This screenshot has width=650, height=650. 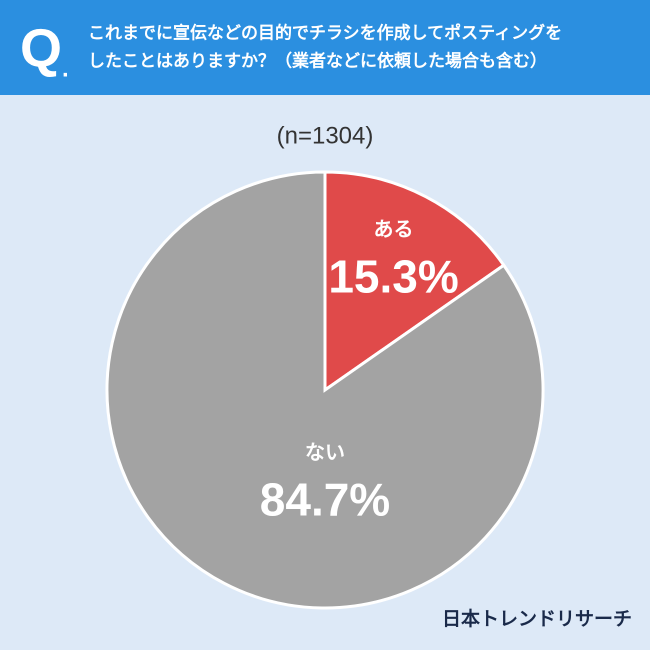 What do you see at coordinates (325, 452) in the screenshot?
I see `slice-label: ない` at bounding box center [325, 452].